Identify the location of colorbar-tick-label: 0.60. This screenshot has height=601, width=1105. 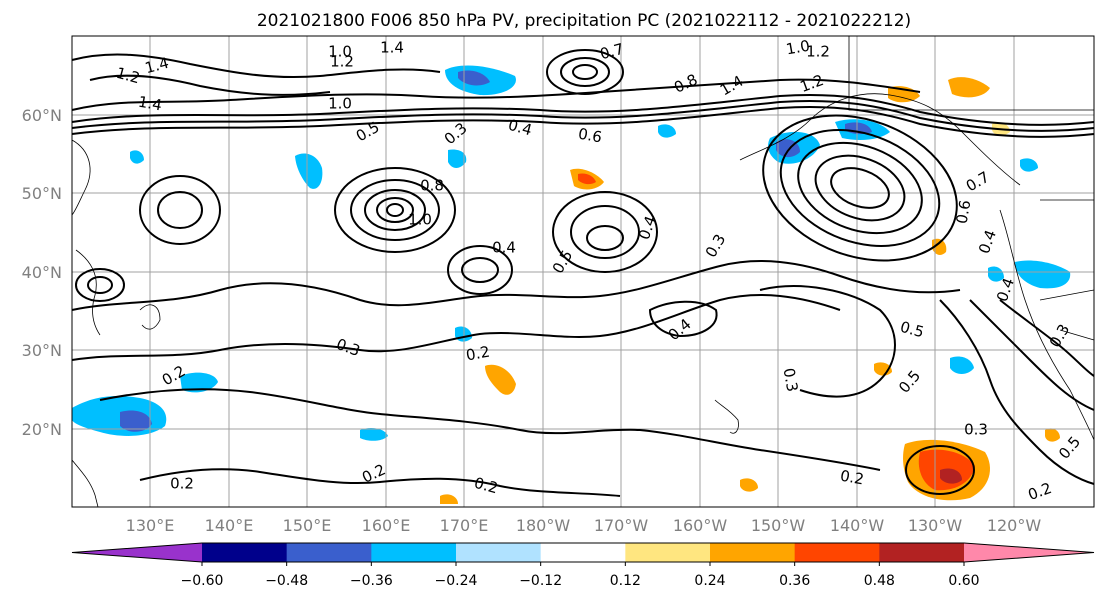
(963, 581).